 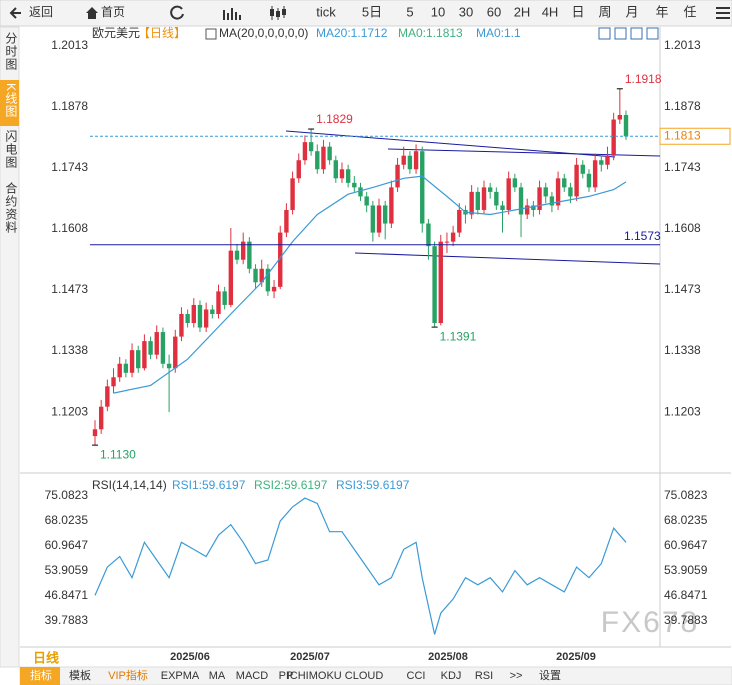 I want to click on menu-icon, so click(x=723, y=13).